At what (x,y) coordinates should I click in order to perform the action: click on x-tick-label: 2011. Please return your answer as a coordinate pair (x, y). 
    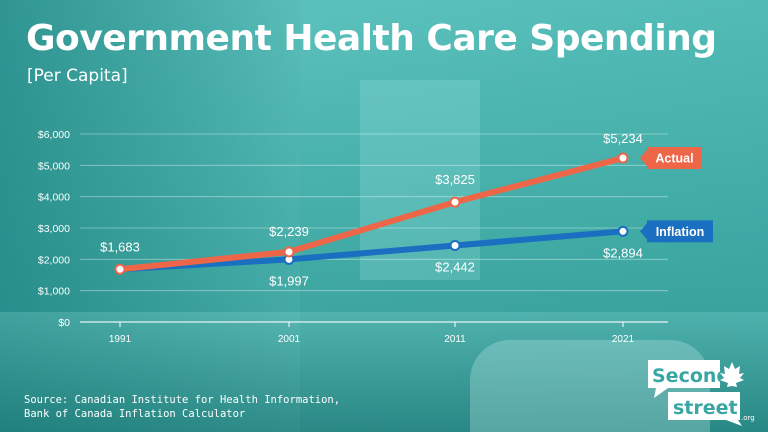
    Looking at the image, I should click on (455, 339).